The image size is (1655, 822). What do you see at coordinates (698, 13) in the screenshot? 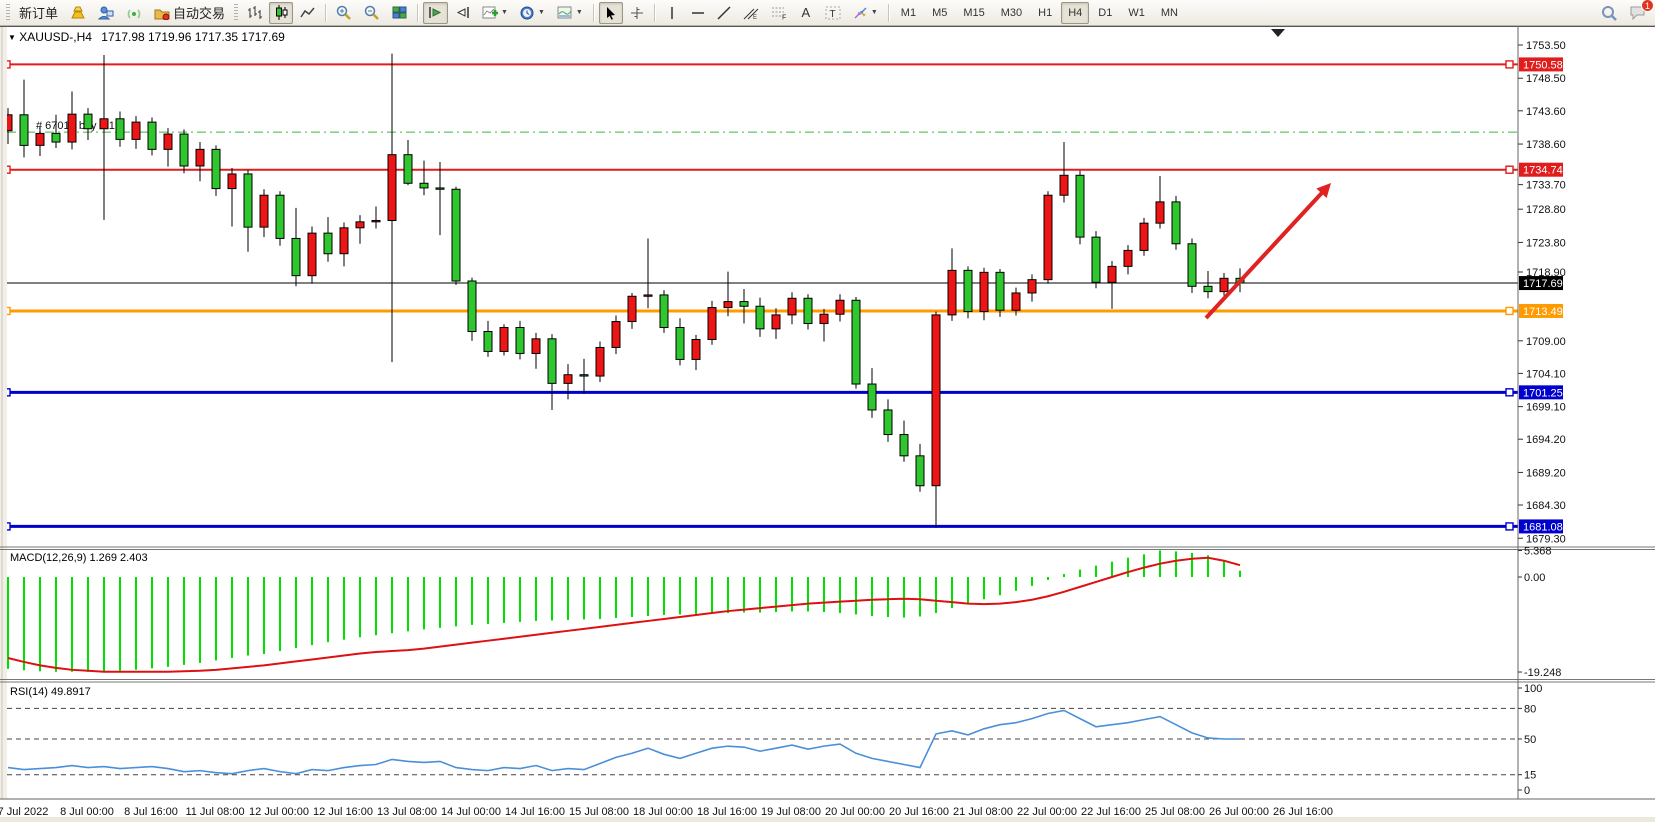
I see `horizontal-line-tool` at bounding box center [698, 13].